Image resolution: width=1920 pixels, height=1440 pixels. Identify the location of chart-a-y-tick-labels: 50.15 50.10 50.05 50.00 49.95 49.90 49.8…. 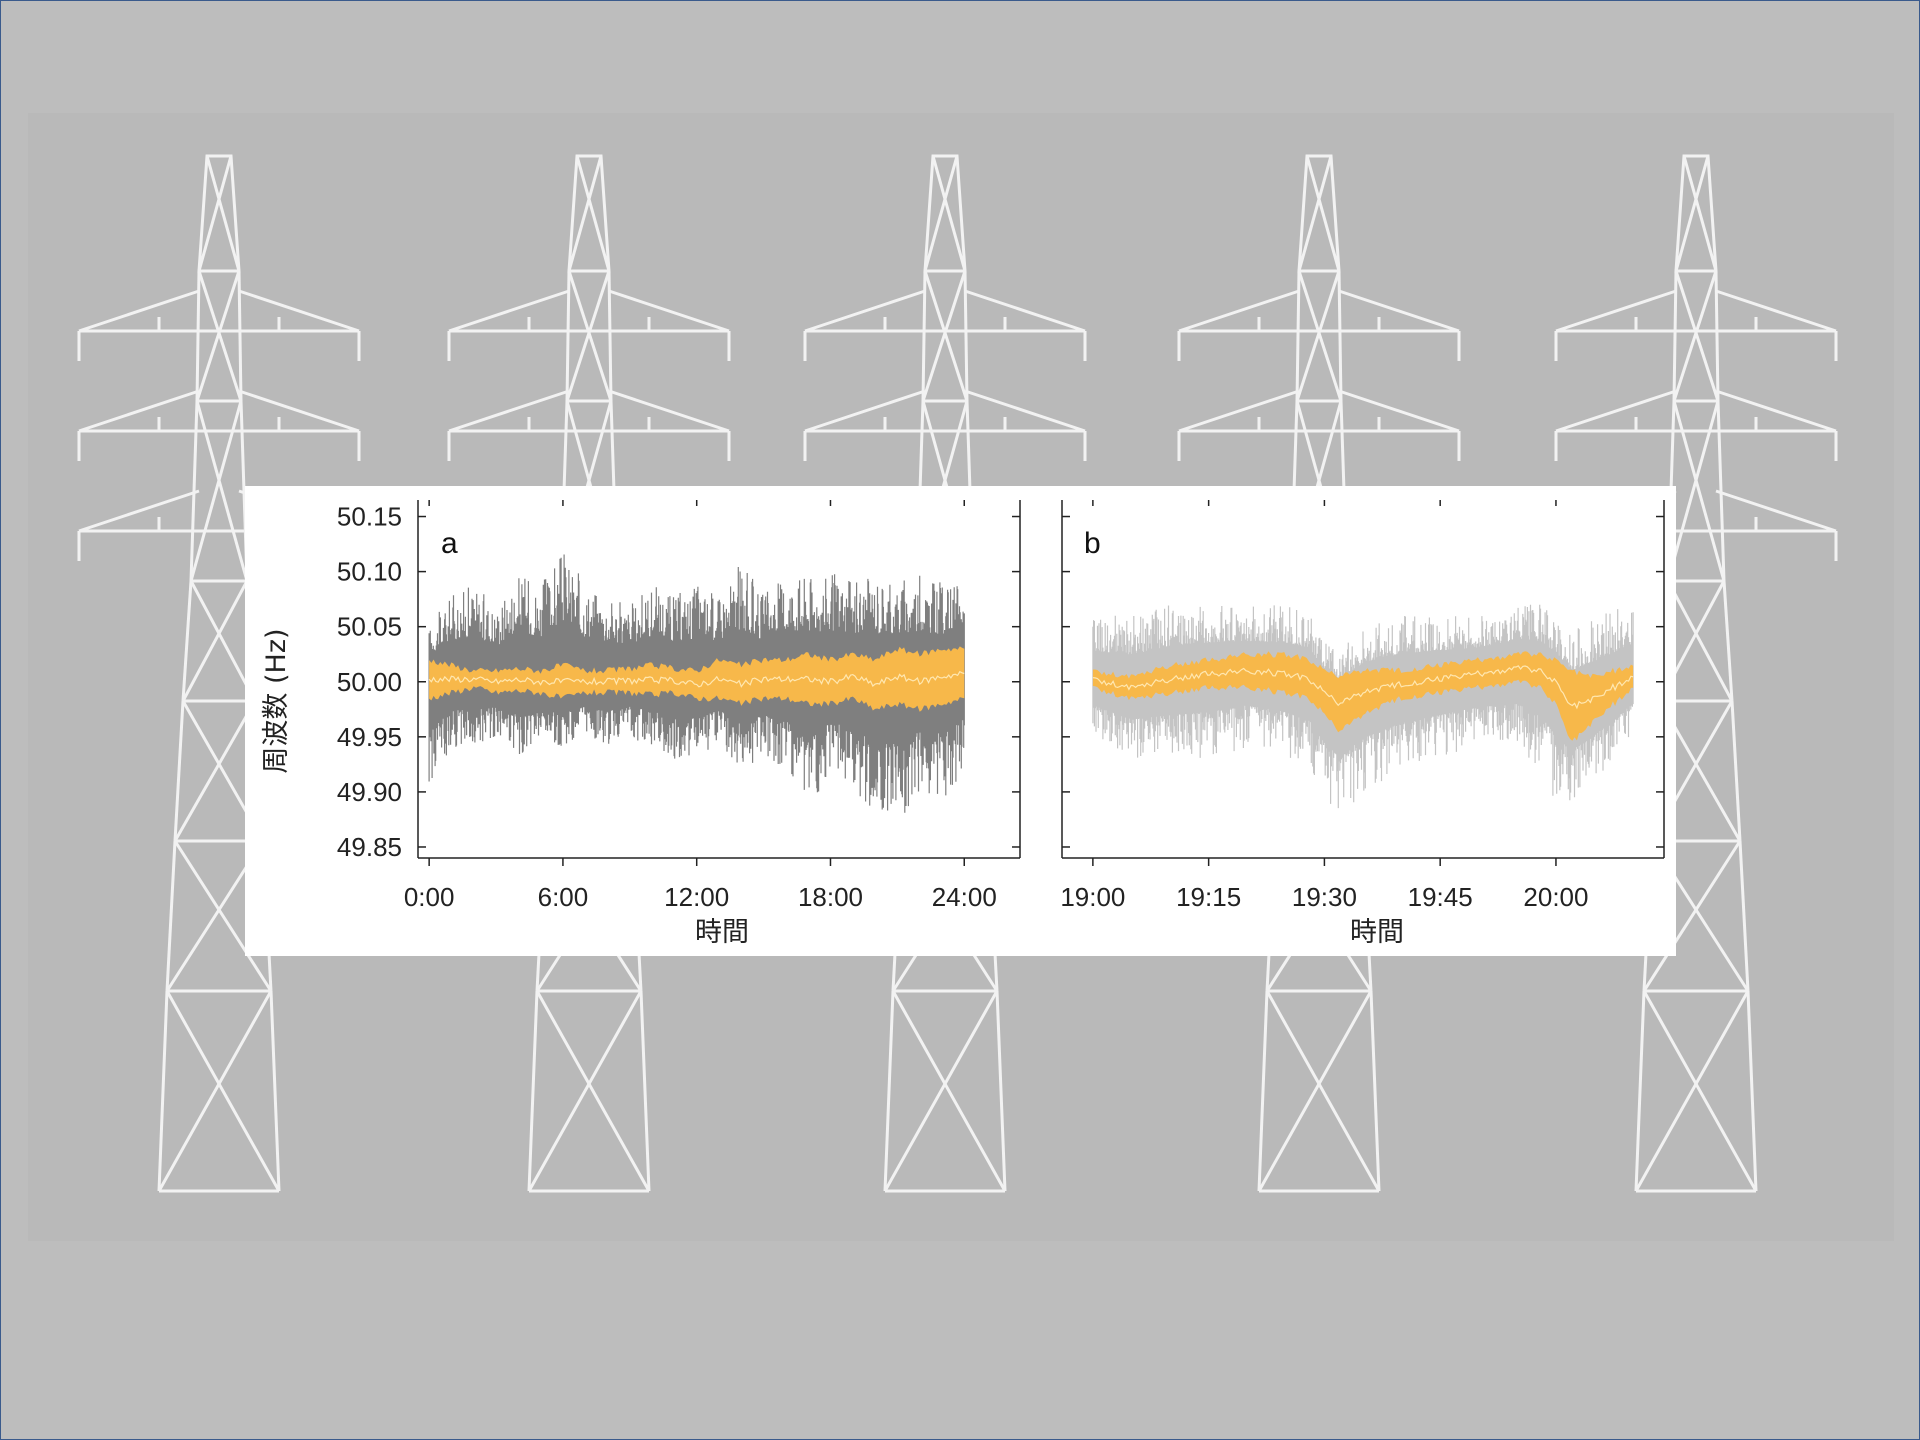
(369, 682).